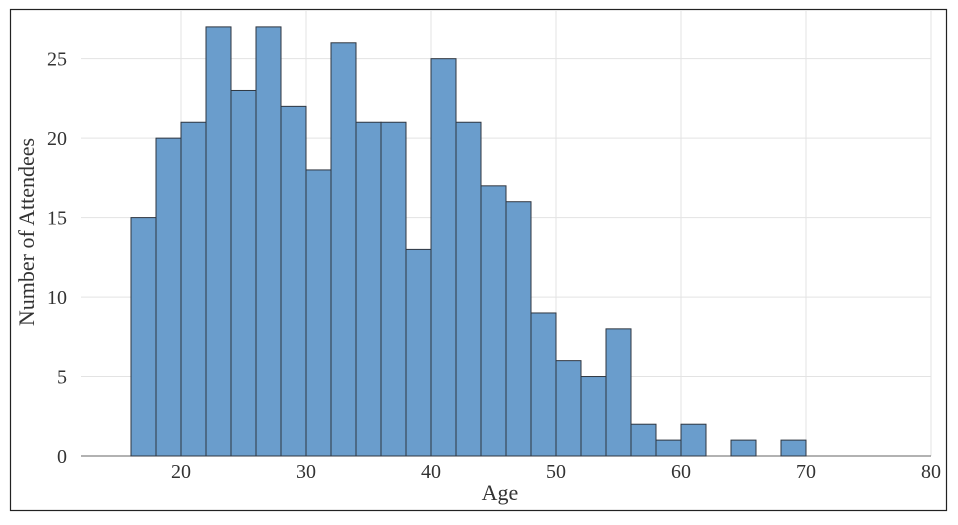 This screenshot has width=958, height=525. Describe the element at coordinates (57, 258) in the screenshot. I see `y-tick-labels: 0 5 10 15 20 25` at that location.